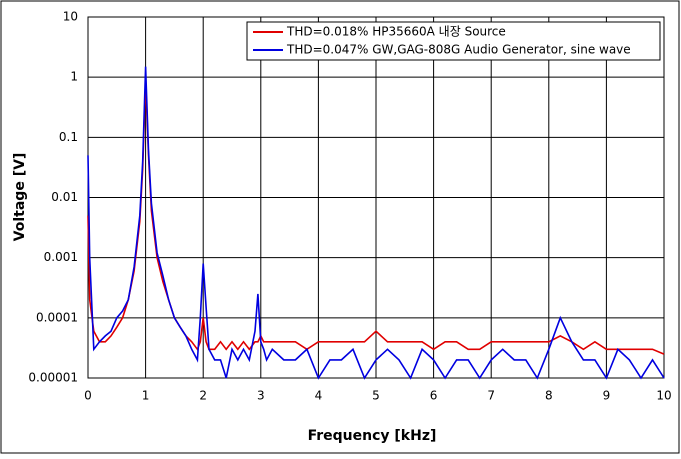 This screenshot has height=459, width=681. I want to click on x-tick-label: 4, so click(319, 396).